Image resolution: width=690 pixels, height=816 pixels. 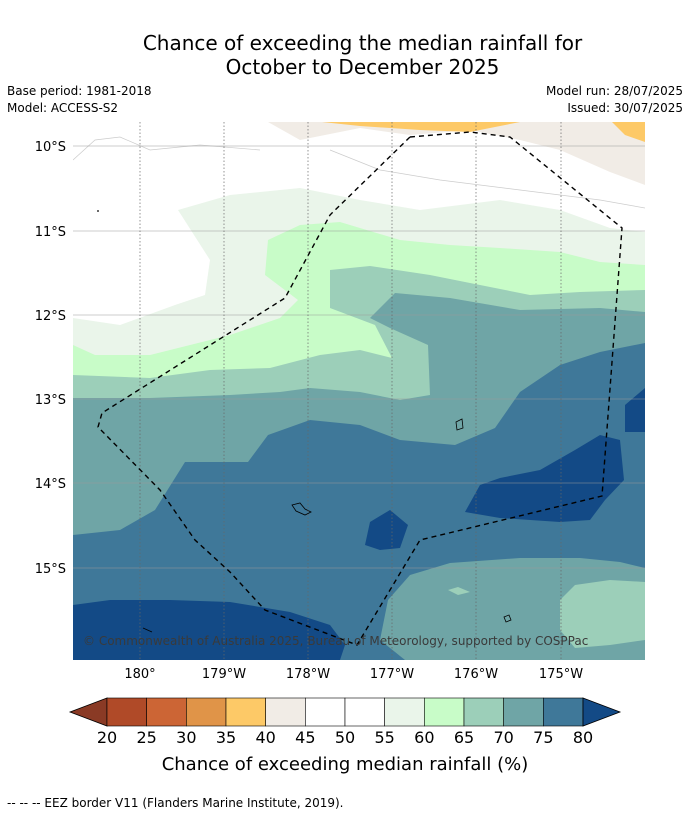 I want to click on issued-date: Issued: 30/07/2025, so click(x=625, y=108).